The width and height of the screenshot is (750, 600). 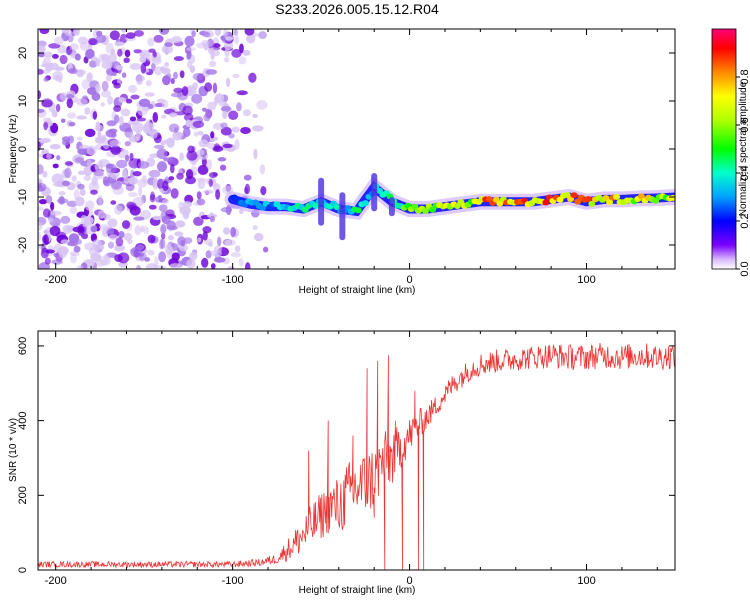 I want to click on spectrogram-ytick-label: 0, so click(x=23, y=149).